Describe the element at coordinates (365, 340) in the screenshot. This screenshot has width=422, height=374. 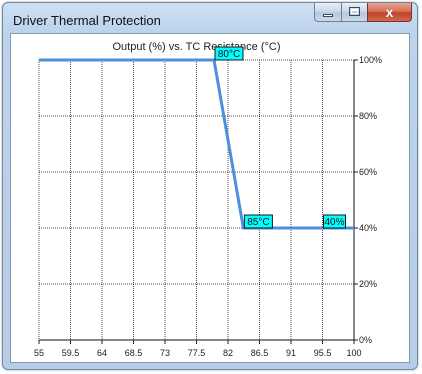
I see `y-tick-label: 0%` at that location.